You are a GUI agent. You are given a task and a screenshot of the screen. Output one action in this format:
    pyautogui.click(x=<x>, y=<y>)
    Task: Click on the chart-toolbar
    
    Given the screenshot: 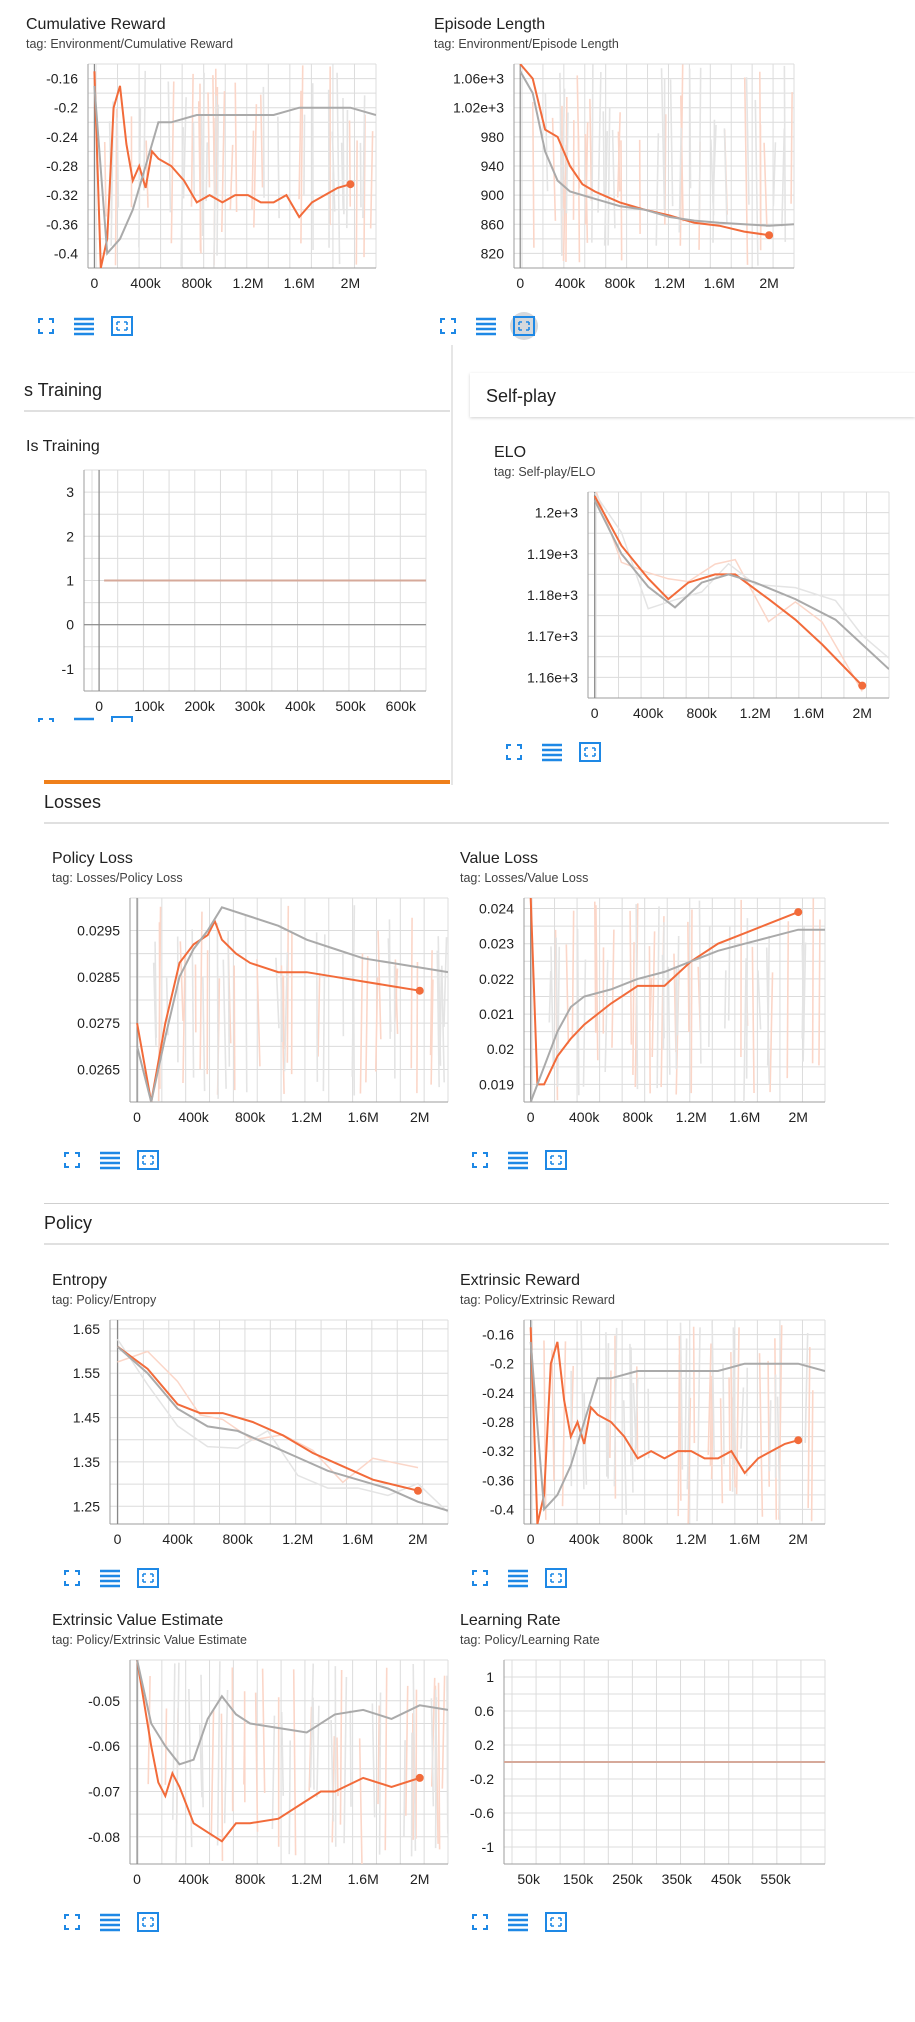 What is the action you would take?
    pyautogui.click(x=518, y=1922)
    